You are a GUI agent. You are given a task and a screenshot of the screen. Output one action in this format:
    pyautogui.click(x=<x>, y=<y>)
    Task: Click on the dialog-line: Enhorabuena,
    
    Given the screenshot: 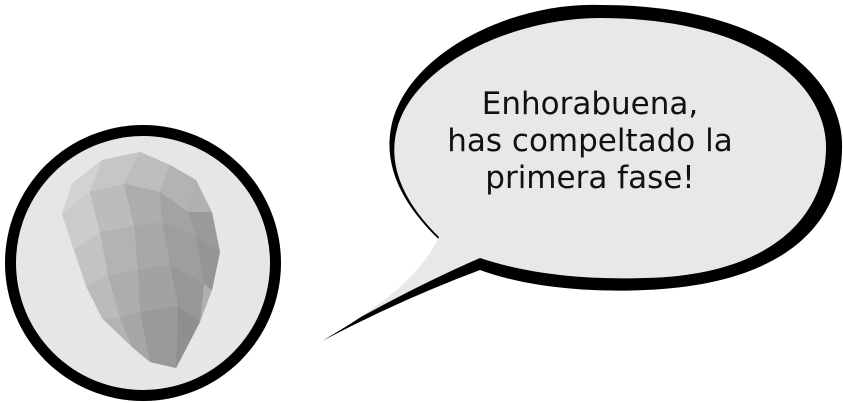 What is the action you would take?
    pyautogui.click(x=590, y=104)
    